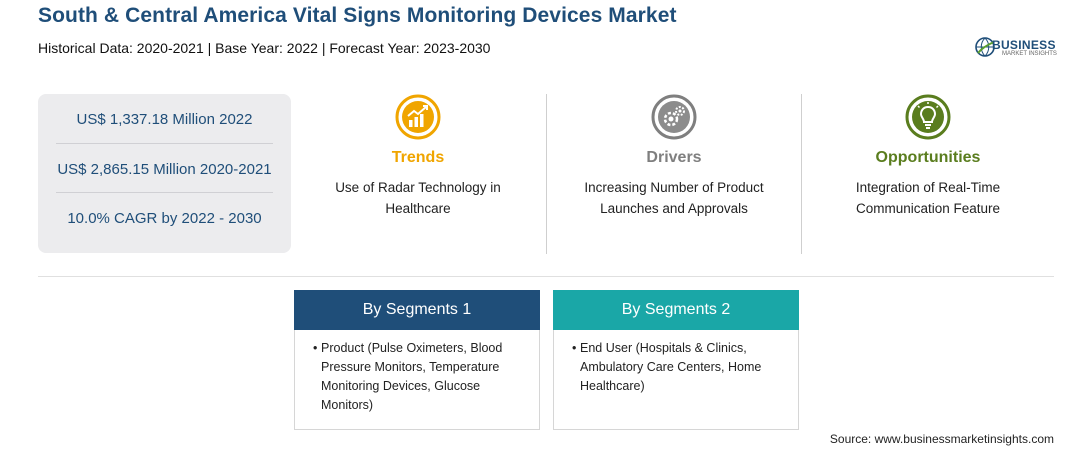 Image resolution: width=1092 pixels, height=449 pixels. What do you see at coordinates (164, 119) in the screenshot?
I see `stat-market-2022: US$ 1,337.18 Million 2022` at bounding box center [164, 119].